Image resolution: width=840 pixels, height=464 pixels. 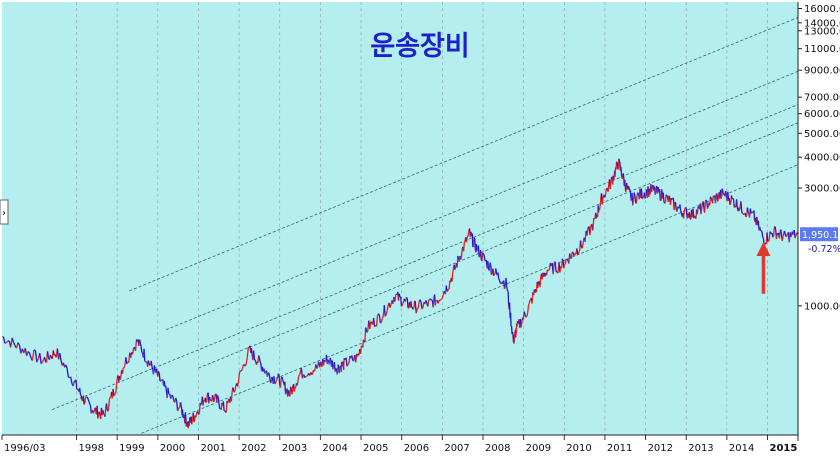 I want to click on y-tick-label: 11000.00, so click(x=822, y=49).